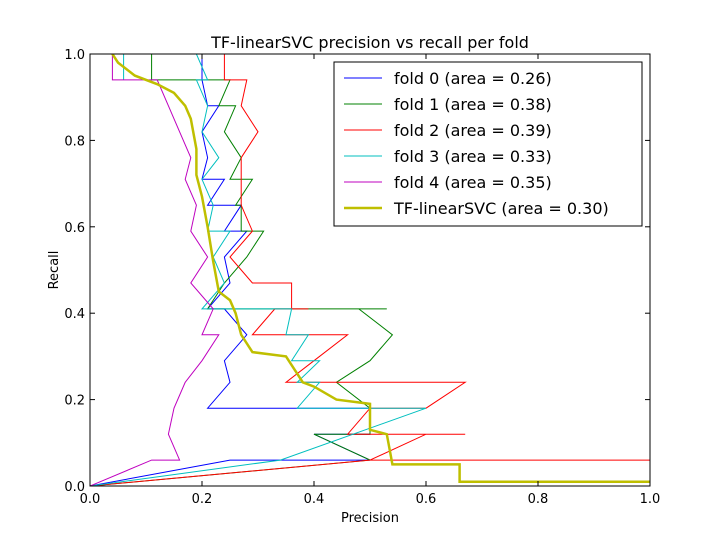 This screenshot has width=720, height=540. I want to click on x-tick-label: 0.2, so click(202, 499).